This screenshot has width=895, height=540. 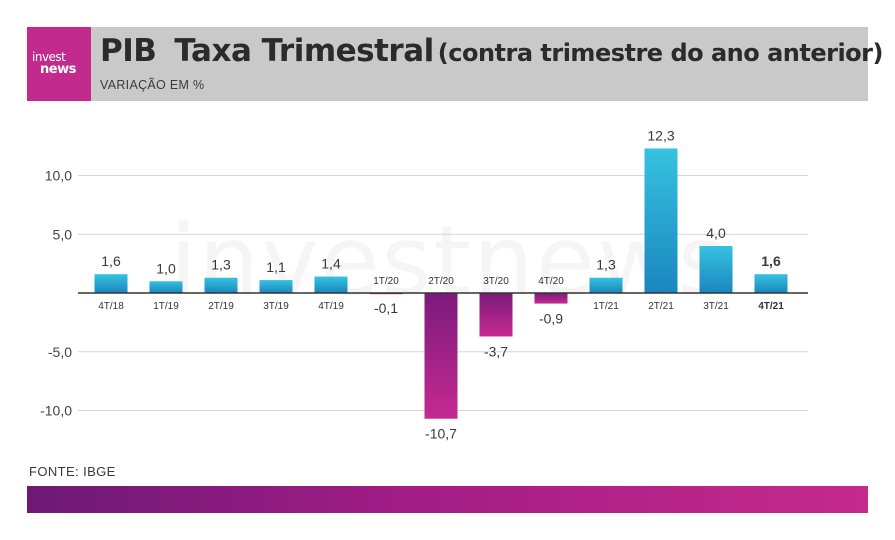 What do you see at coordinates (716, 233) in the screenshot?
I see `value-label: 4,0` at bounding box center [716, 233].